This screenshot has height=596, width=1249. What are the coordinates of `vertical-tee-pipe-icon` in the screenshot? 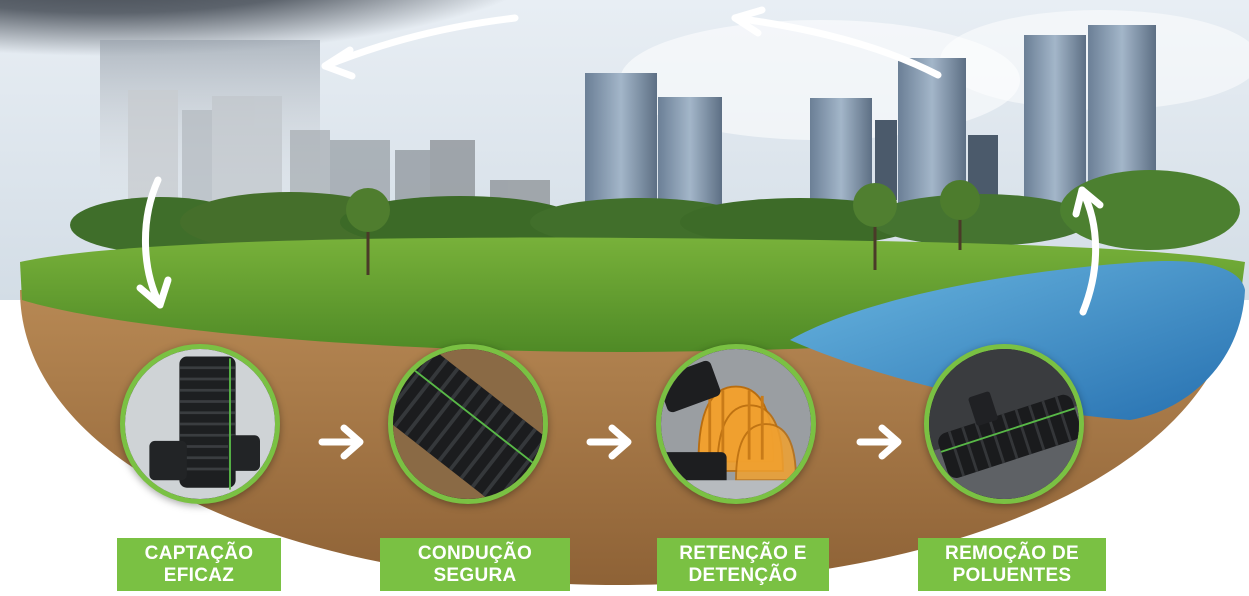 It's located at (200, 424).